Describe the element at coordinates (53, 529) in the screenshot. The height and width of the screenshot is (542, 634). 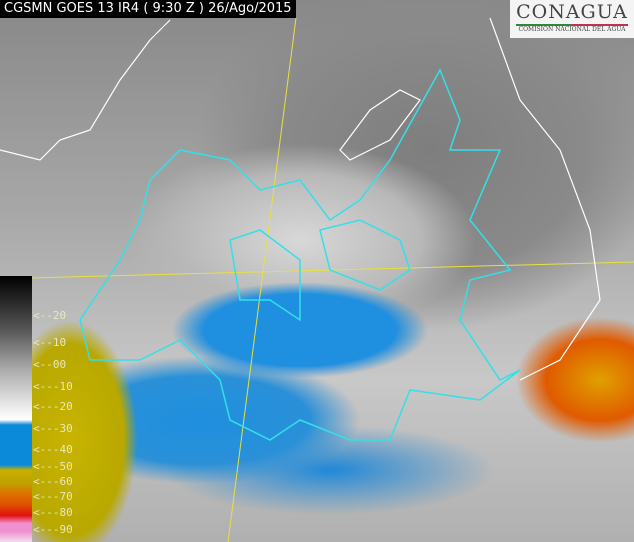
I see `scale-label: <---90` at that location.